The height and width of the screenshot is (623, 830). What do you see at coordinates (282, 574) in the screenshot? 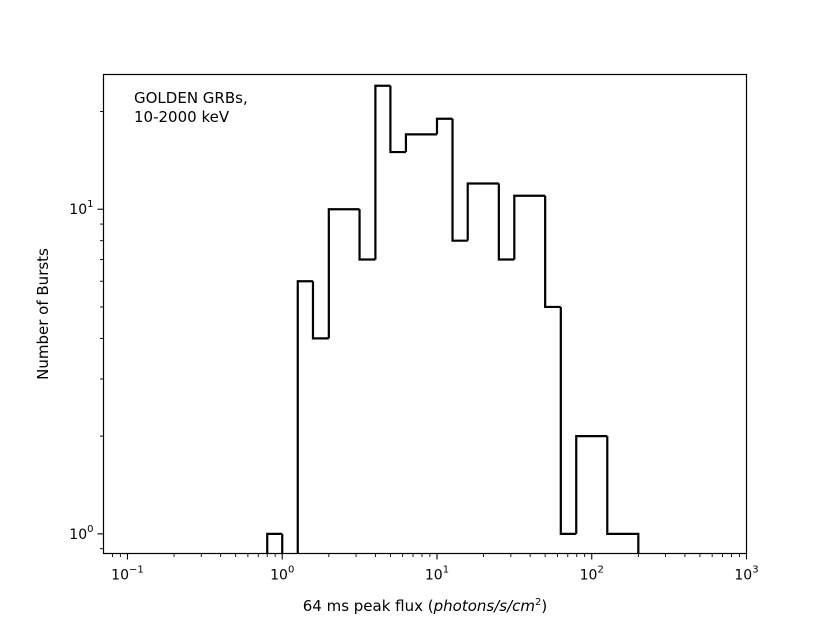
I see `x-tick-label: 10⁰` at bounding box center [282, 574].